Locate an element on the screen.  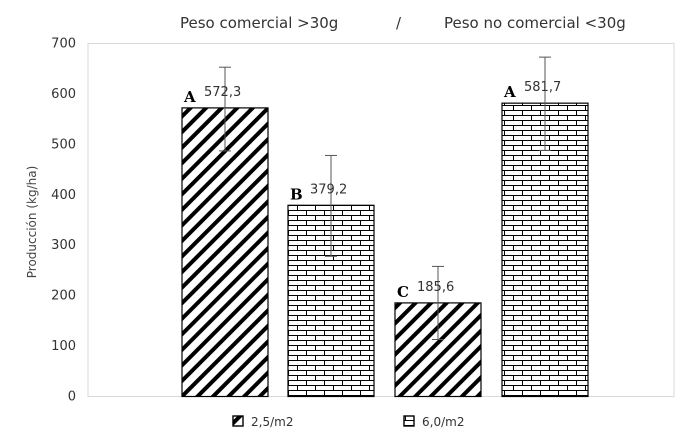
legend: 2,5/m2 6,0/m2 is located at coordinates (348, 422).